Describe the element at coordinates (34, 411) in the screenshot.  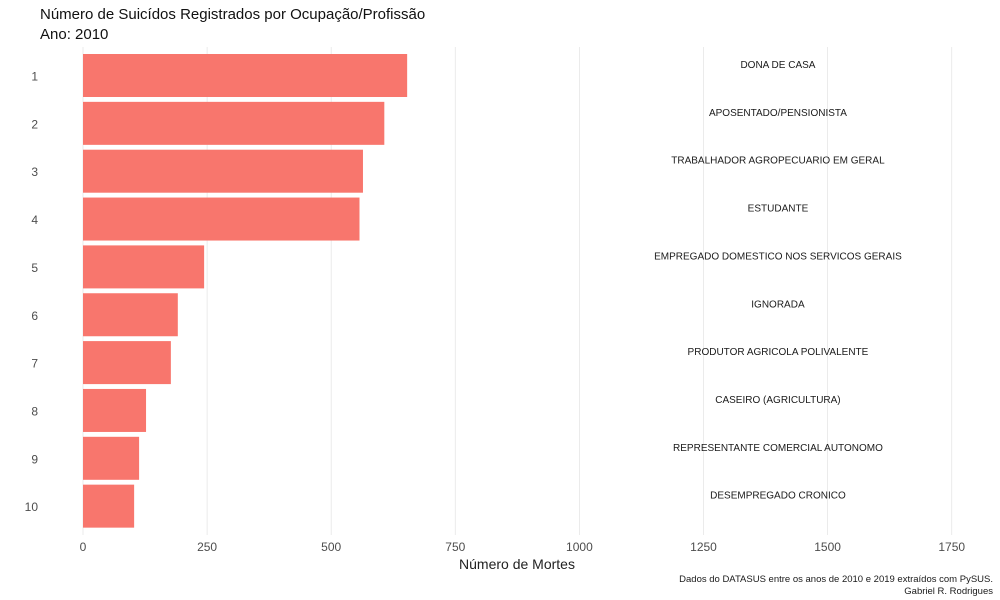
I see `y-tick-label-8: 8` at that location.